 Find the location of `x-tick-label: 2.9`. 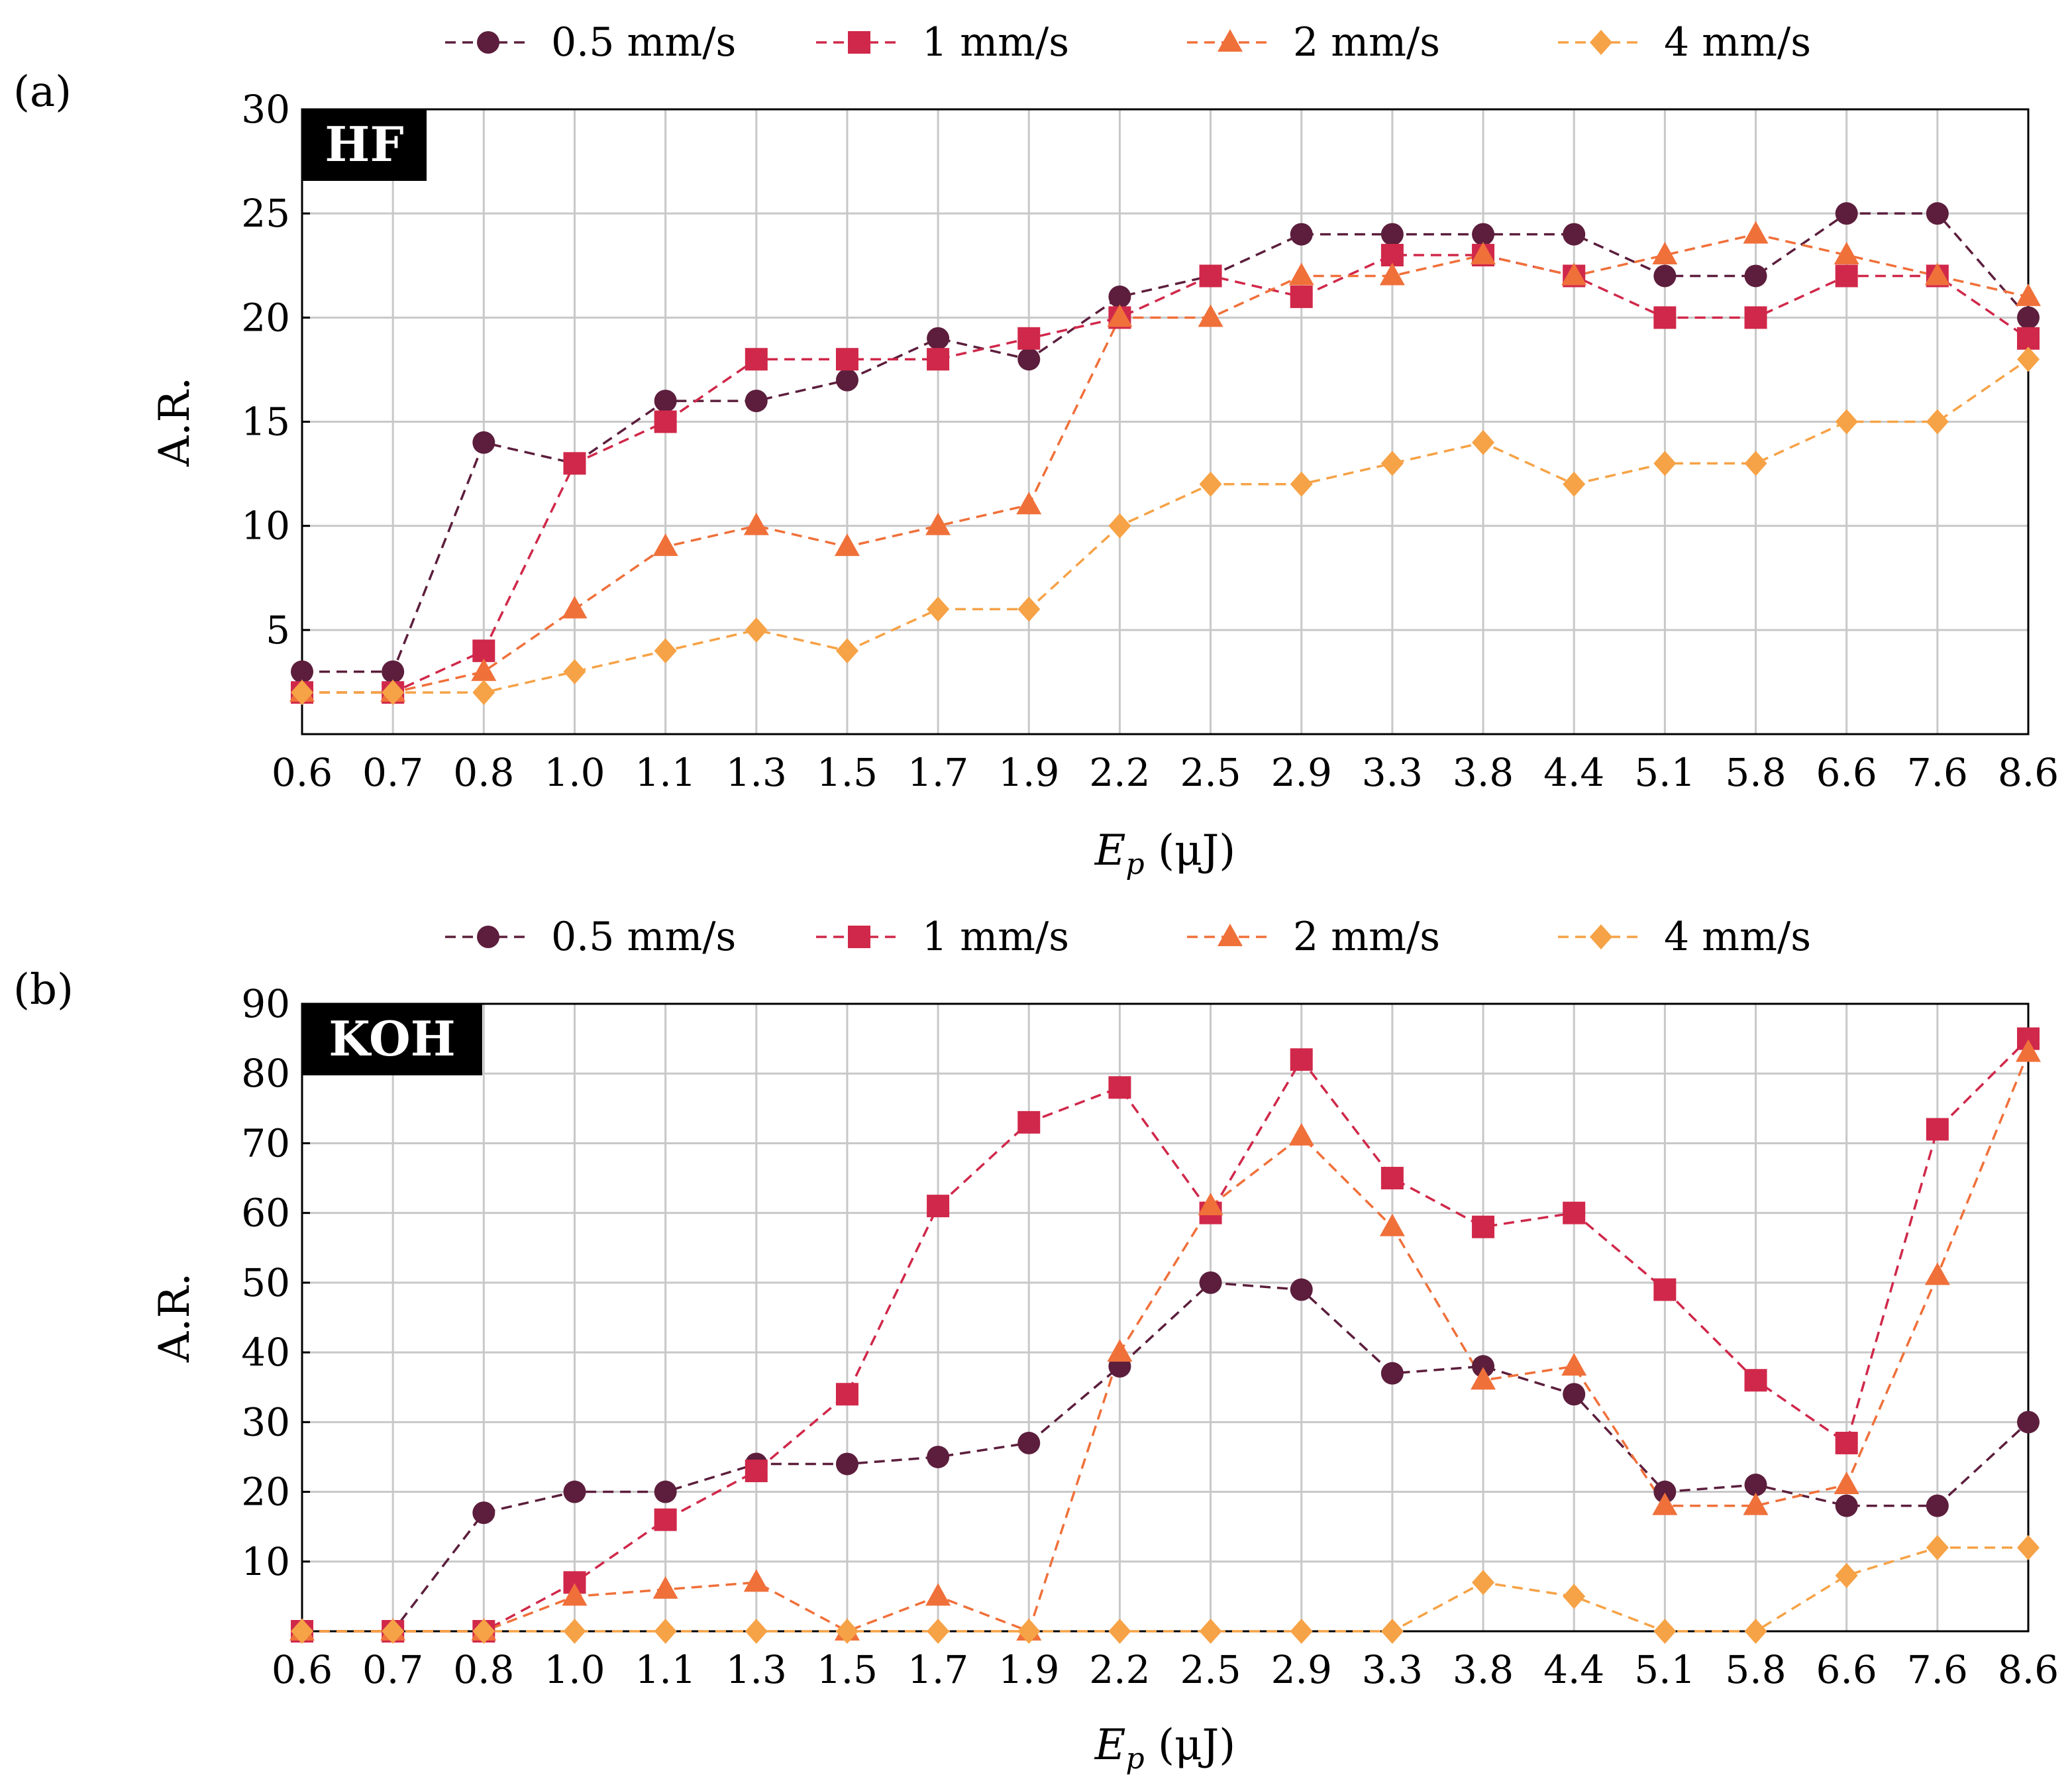

x-tick-label: 2.9 is located at coordinates (1301, 1669).